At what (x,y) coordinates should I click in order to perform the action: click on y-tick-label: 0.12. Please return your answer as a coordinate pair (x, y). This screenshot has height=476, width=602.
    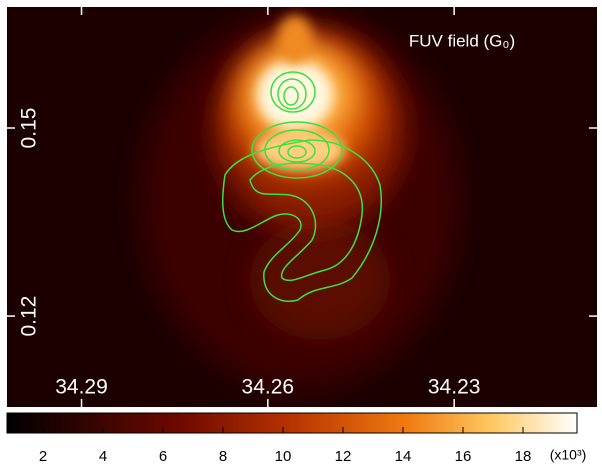
    Looking at the image, I should click on (29, 316).